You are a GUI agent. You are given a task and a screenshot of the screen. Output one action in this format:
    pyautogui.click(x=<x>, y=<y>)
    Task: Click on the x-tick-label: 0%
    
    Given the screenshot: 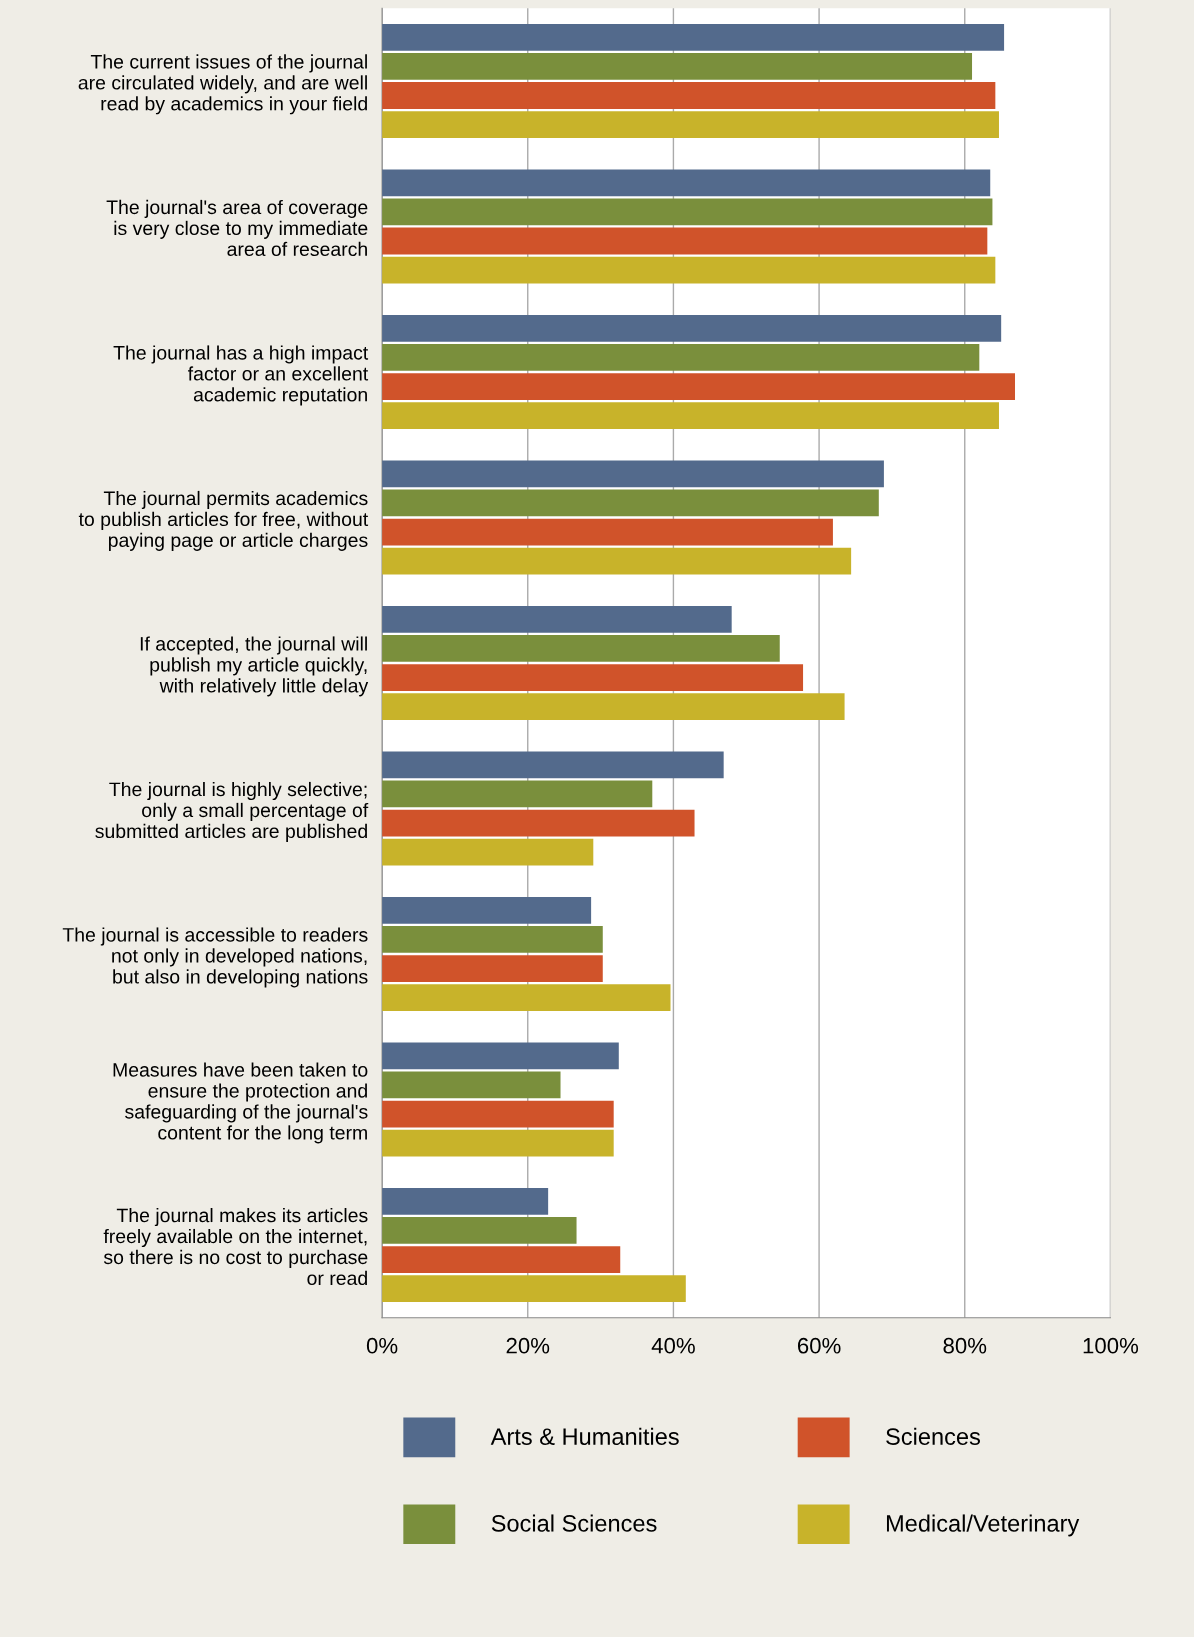 What is the action you would take?
    pyautogui.click(x=382, y=1345)
    